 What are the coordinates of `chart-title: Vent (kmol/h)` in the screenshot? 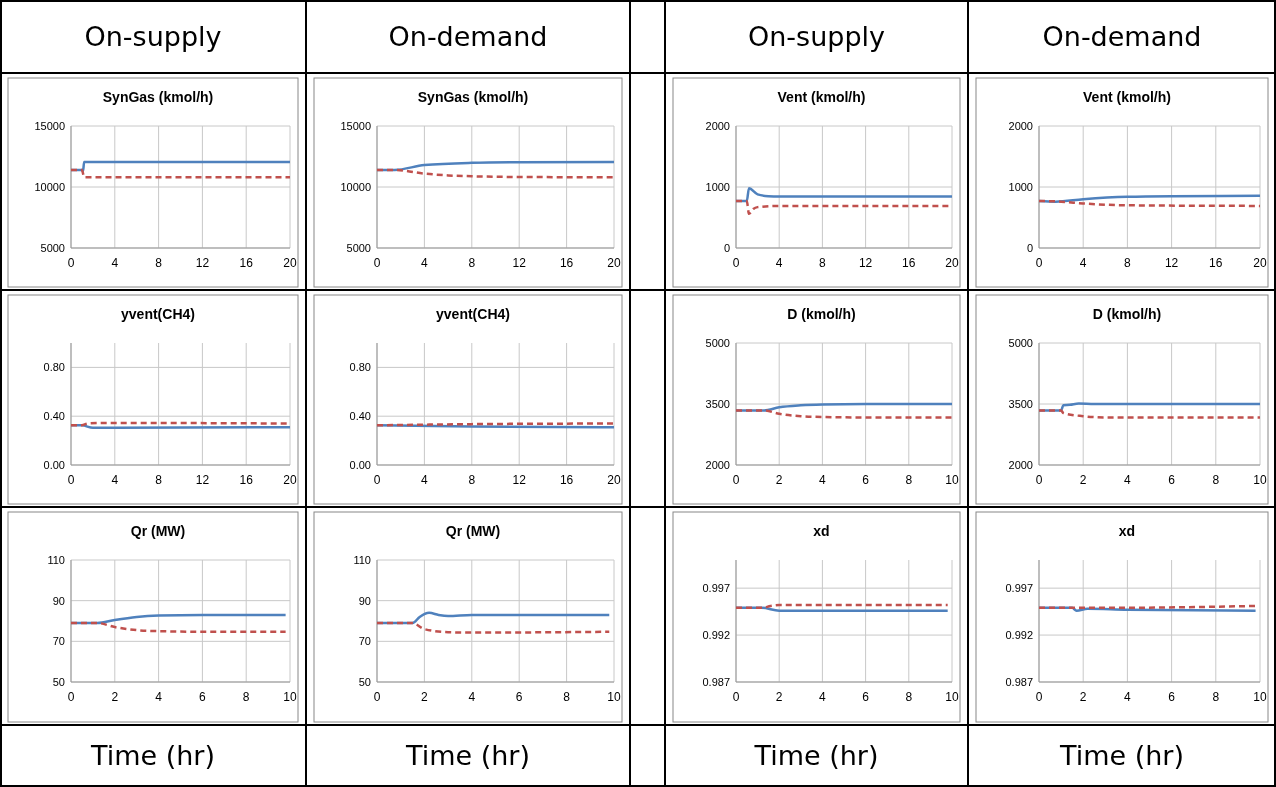 It's located at (821, 97).